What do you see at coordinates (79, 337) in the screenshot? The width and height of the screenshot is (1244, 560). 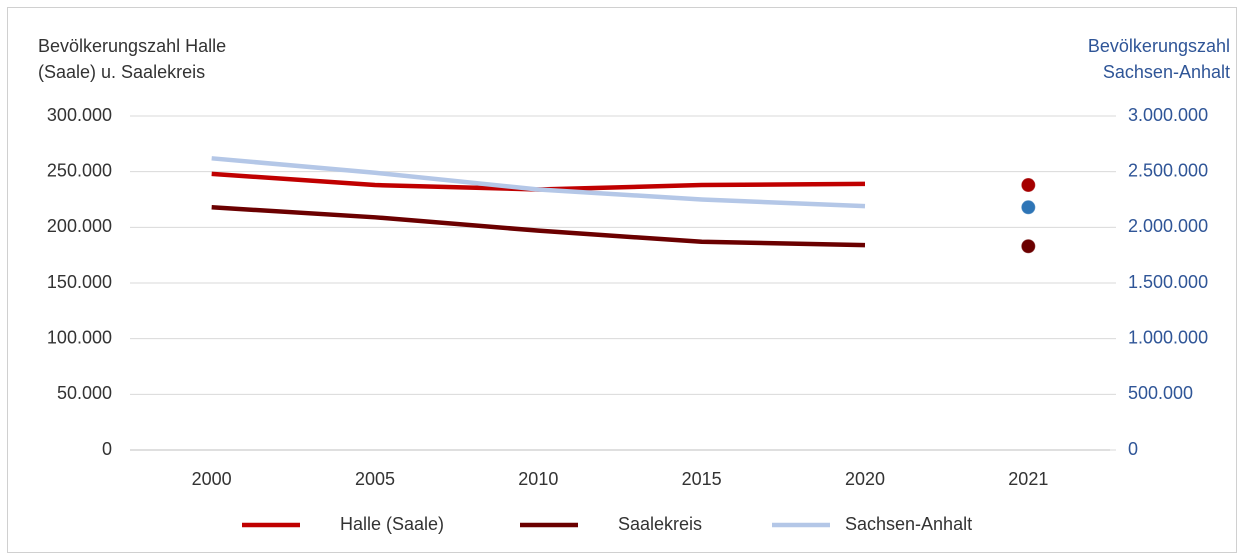 I see `y-tick-label: 100.000` at bounding box center [79, 337].